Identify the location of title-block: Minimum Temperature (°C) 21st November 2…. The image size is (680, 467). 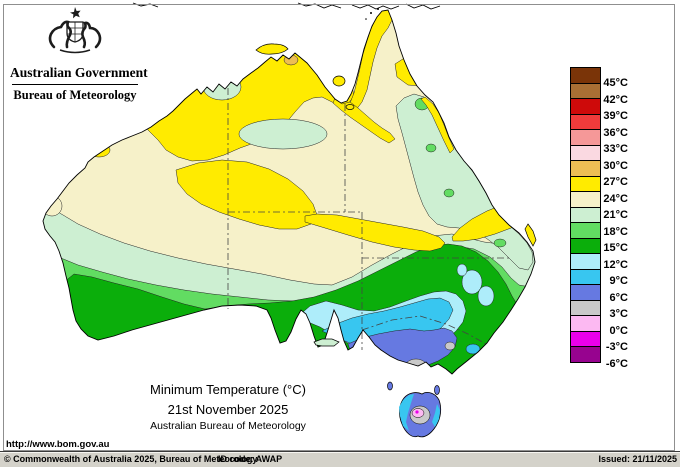
(228, 407).